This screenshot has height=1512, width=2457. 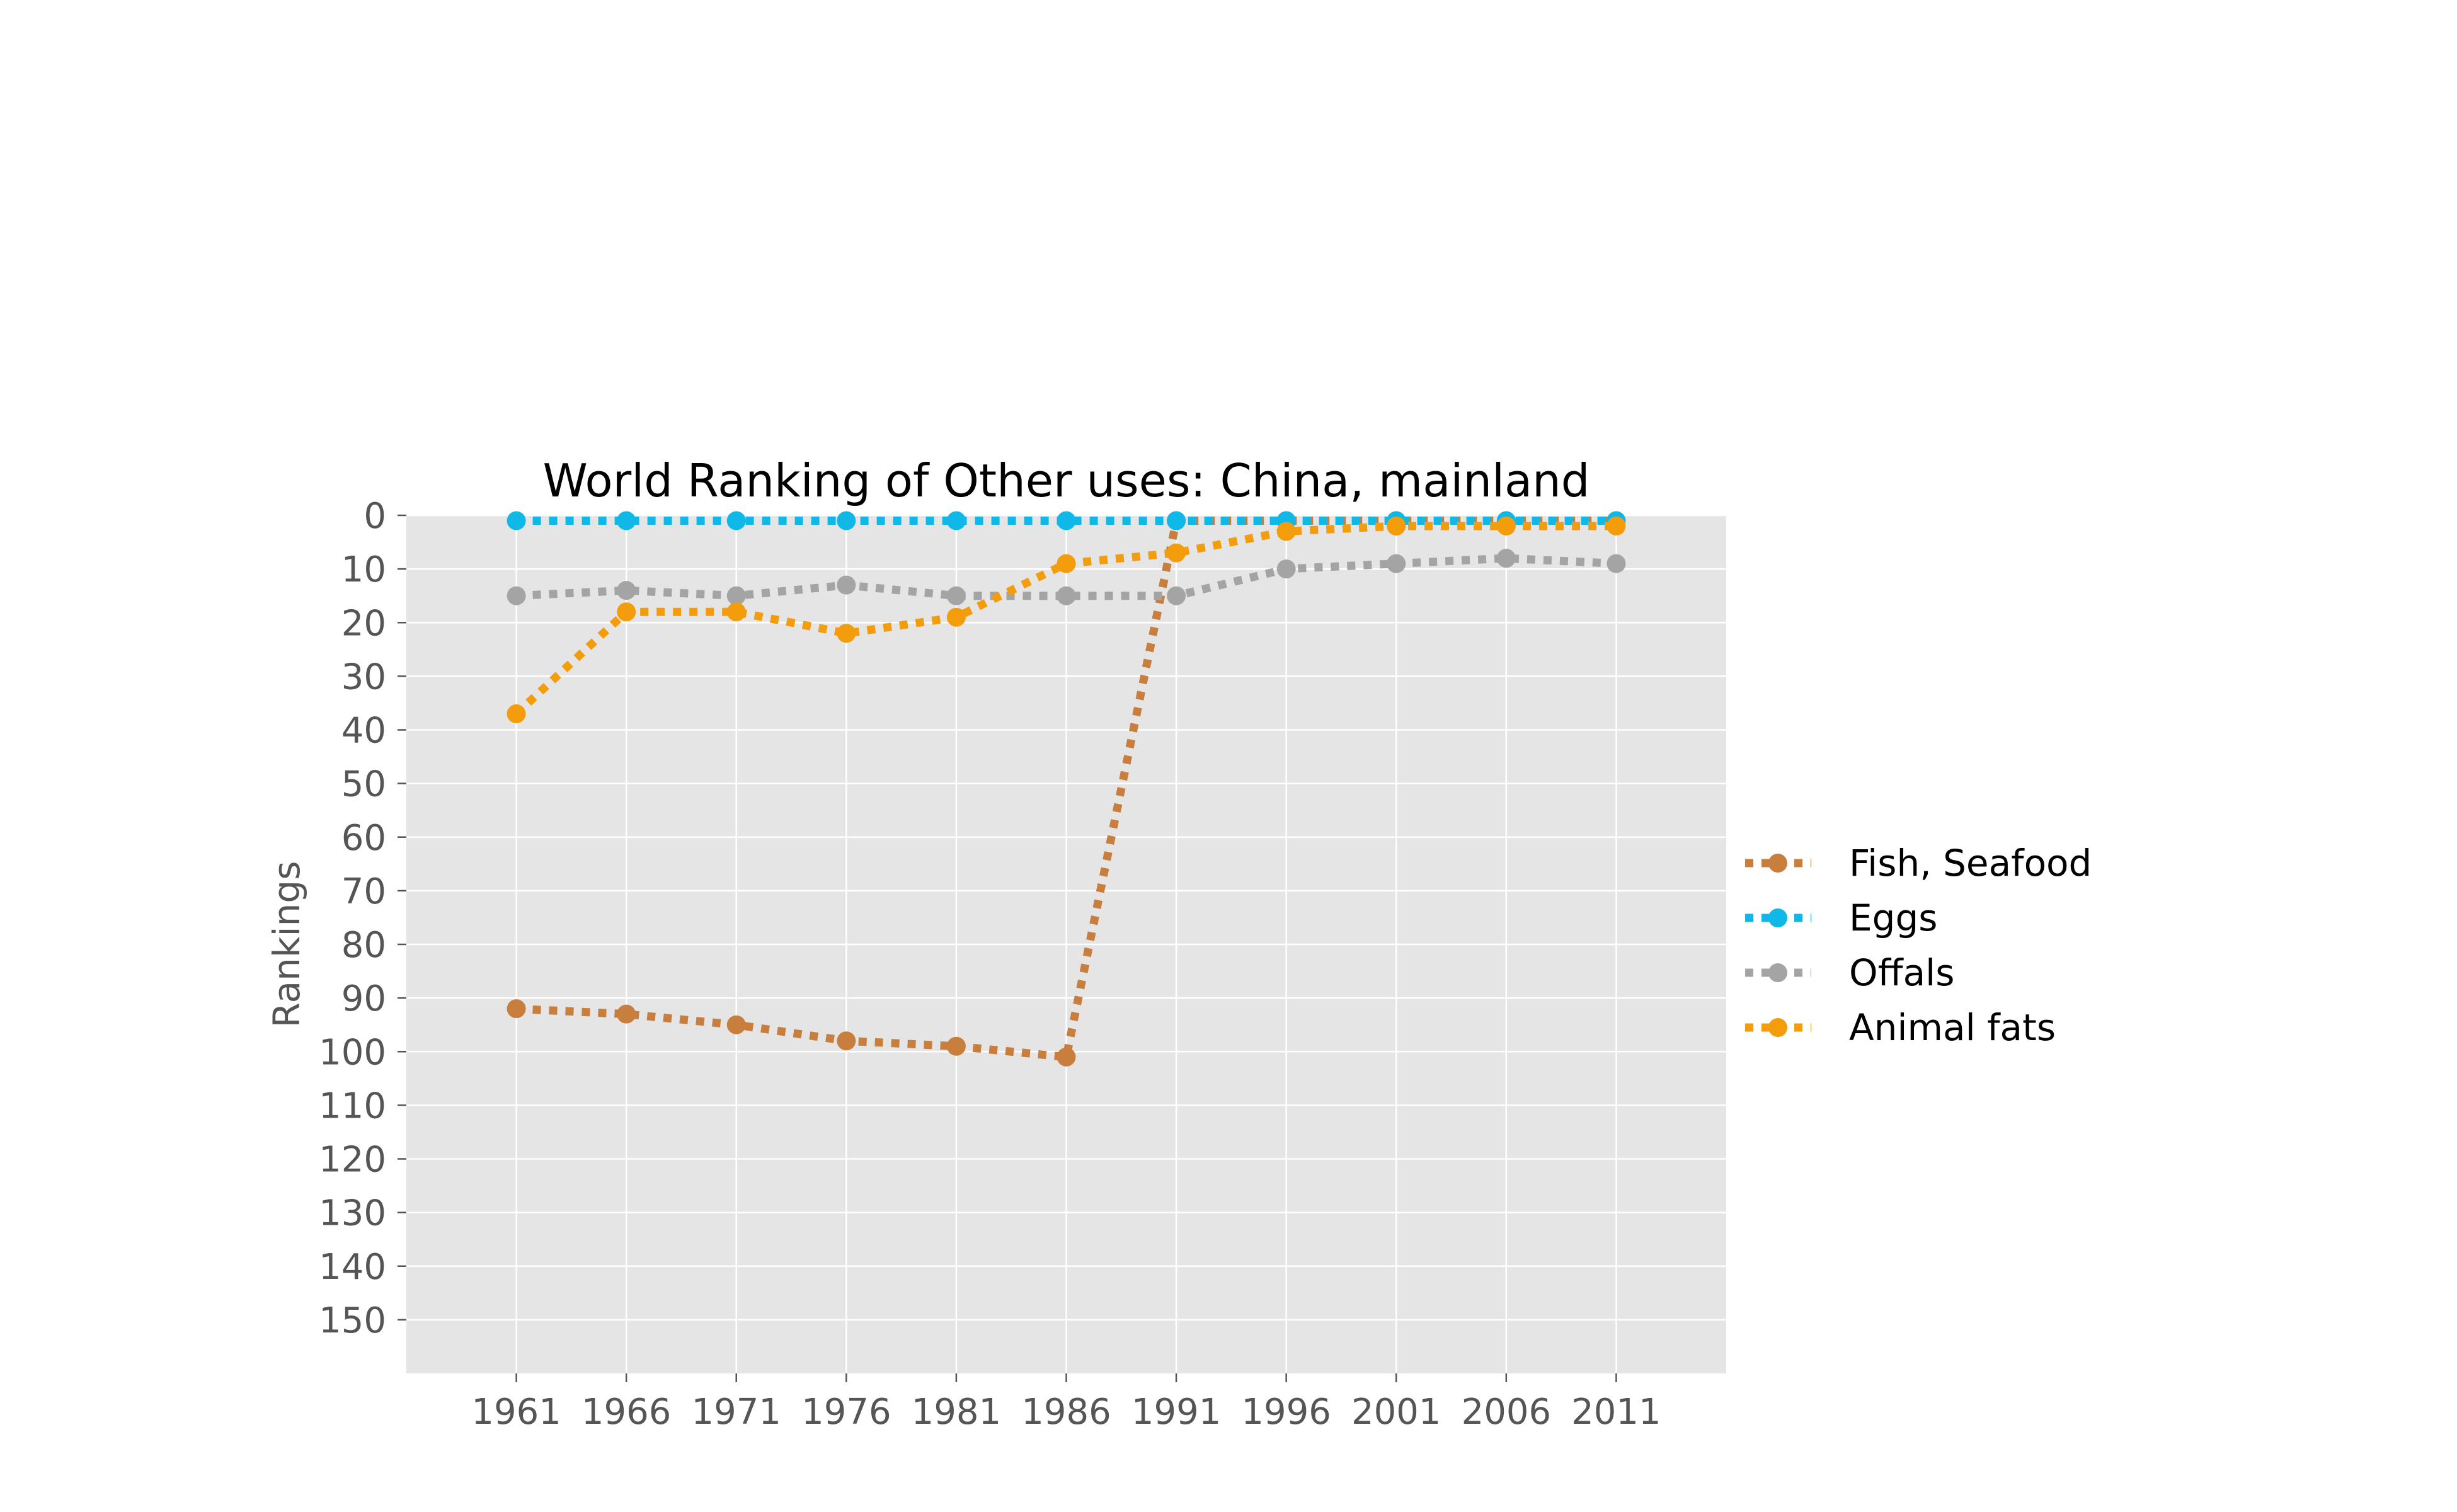 What do you see at coordinates (1507, 1412) in the screenshot?
I see `x-tick-label: 2006` at bounding box center [1507, 1412].